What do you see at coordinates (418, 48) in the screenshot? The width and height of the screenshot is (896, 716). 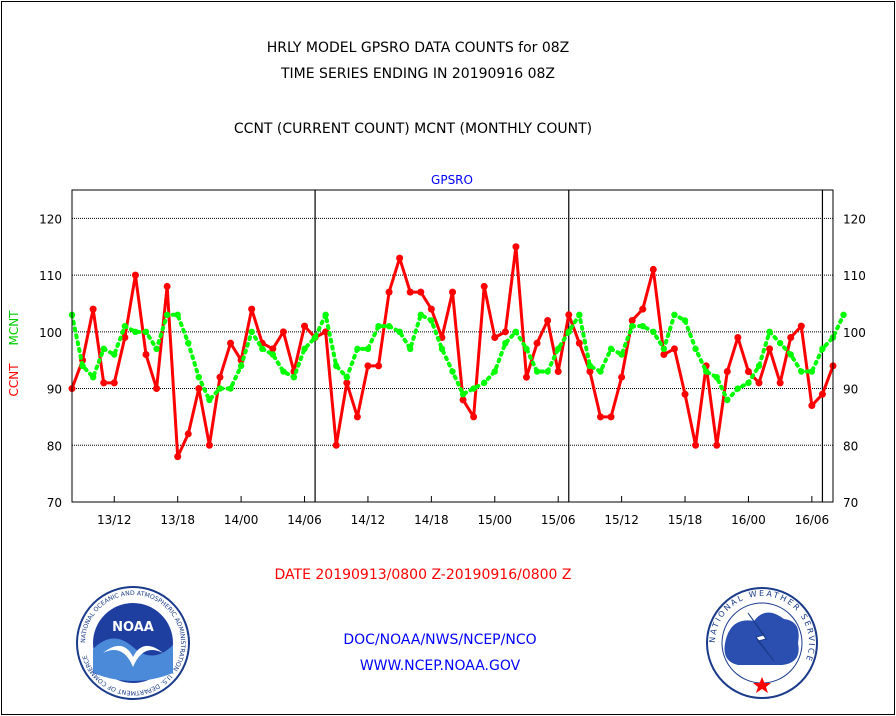 I see `title-line-1: HRLY MODEL GPSRO DATA COUNTS for 08Z` at bounding box center [418, 48].